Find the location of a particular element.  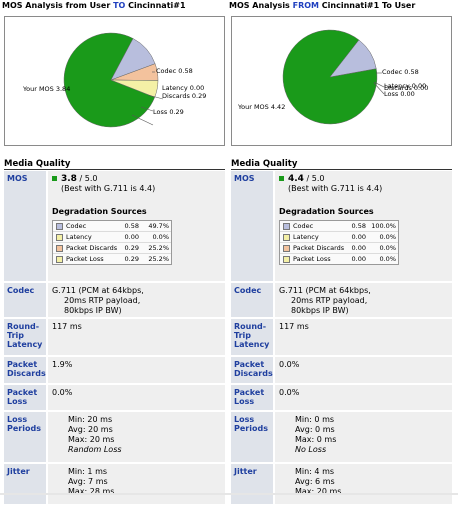

left-jitter-label: Jitter is located at coordinates (26, 484).